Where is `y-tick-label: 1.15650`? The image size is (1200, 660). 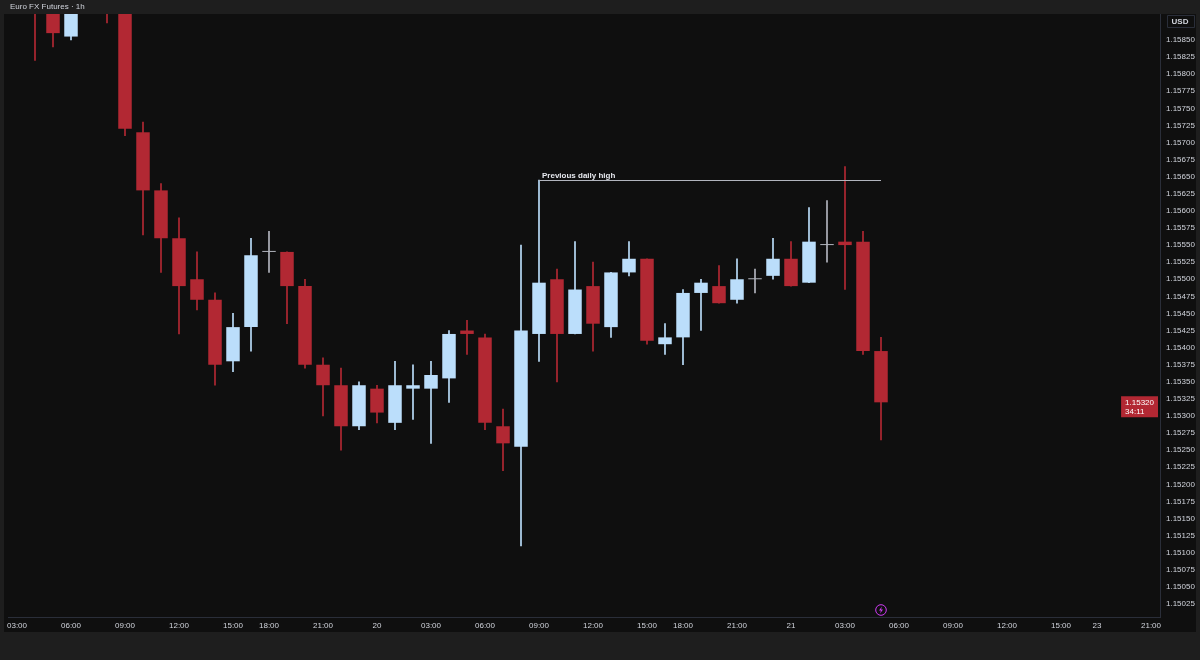 y-tick-label: 1.15650 is located at coordinates (1181, 176).